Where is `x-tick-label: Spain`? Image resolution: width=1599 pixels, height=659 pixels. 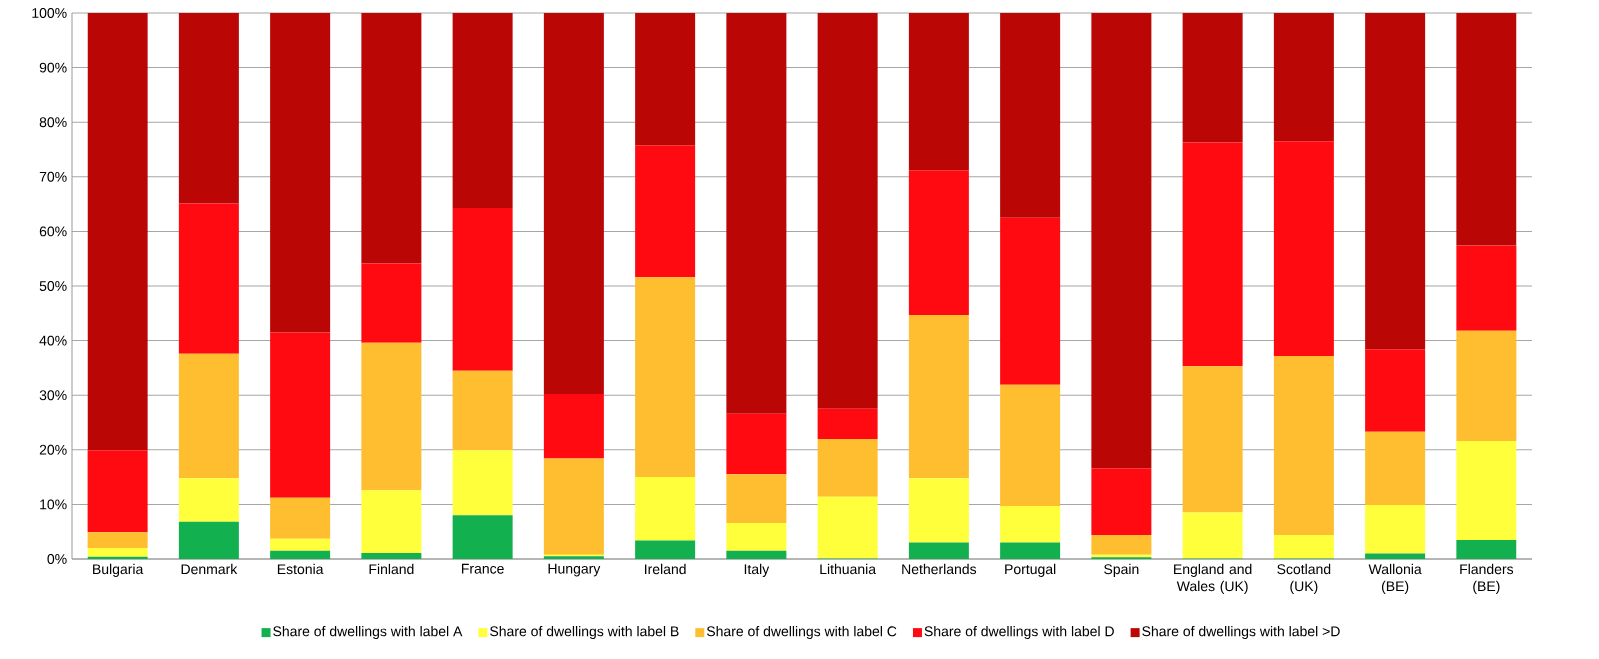
x-tick-label: Spain is located at coordinates (1121, 570).